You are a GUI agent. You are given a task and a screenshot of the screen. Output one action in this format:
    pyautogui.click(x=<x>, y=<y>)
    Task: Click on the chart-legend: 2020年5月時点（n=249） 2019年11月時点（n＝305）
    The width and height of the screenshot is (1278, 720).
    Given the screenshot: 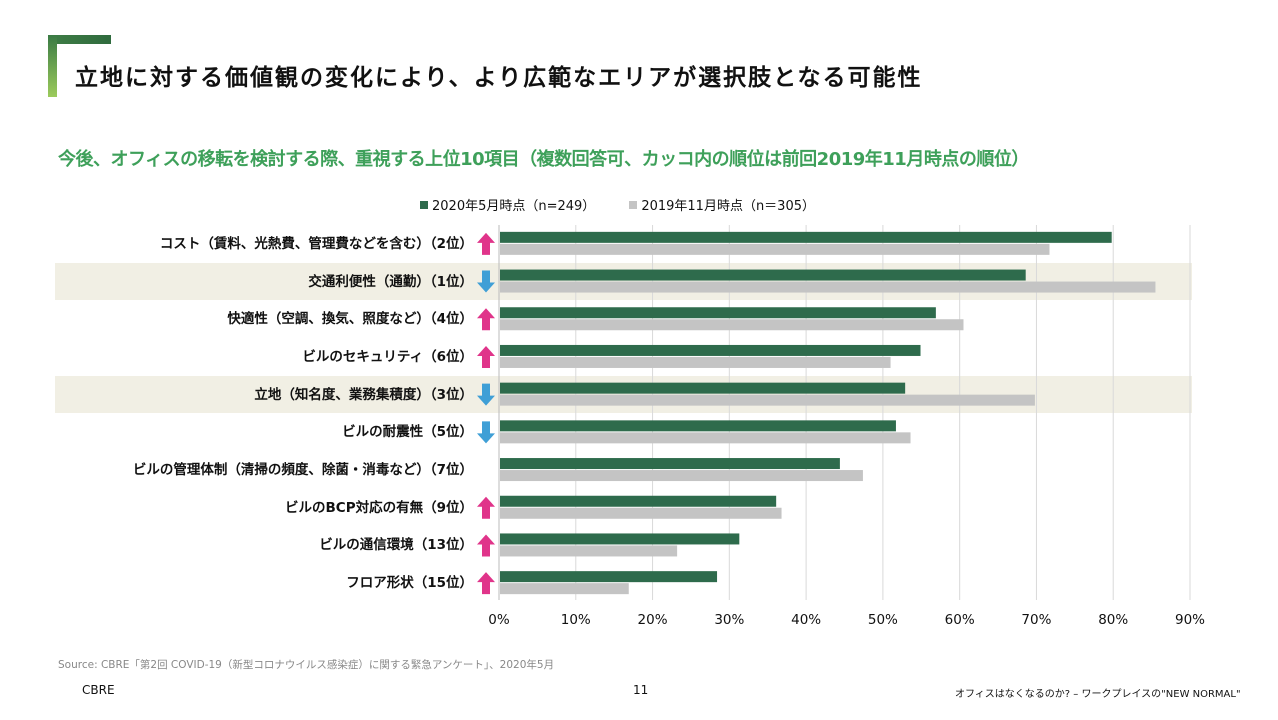 What is the action you would take?
    pyautogui.click(x=617, y=204)
    